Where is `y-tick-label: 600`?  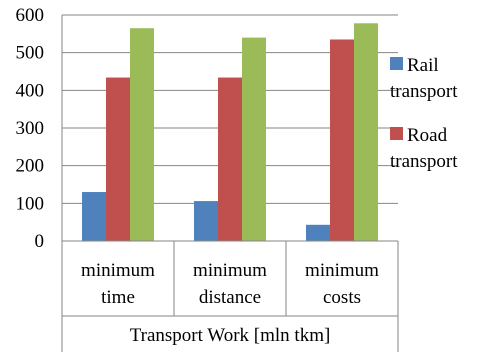
y-tick-label: 600 is located at coordinates (30, 15).